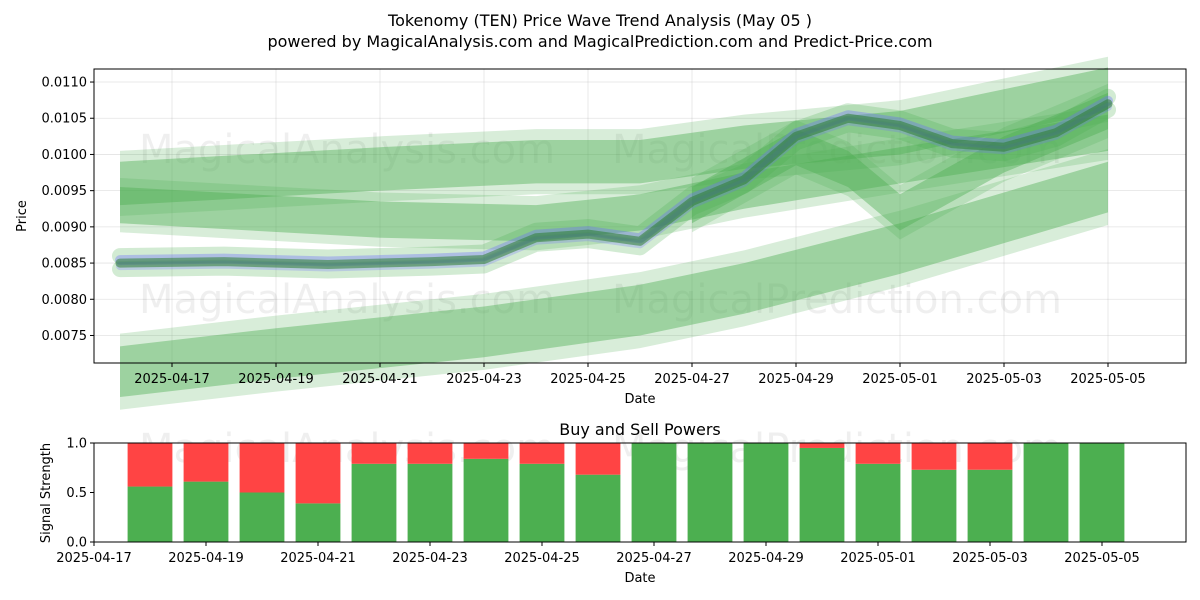 The width and height of the screenshot is (1200, 600). Describe the element at coordinates (65, 119) in the screenshot. I see `price-y-tick-label: 0.0105` at that location.